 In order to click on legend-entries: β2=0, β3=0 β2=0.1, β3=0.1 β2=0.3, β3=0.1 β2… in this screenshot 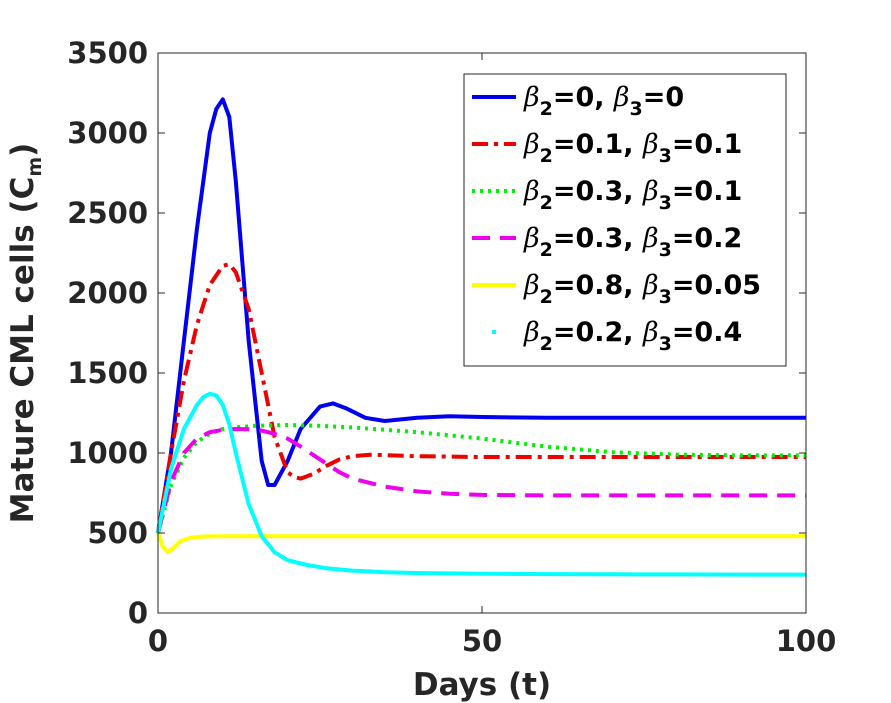, I will do `click(616, 218)`.